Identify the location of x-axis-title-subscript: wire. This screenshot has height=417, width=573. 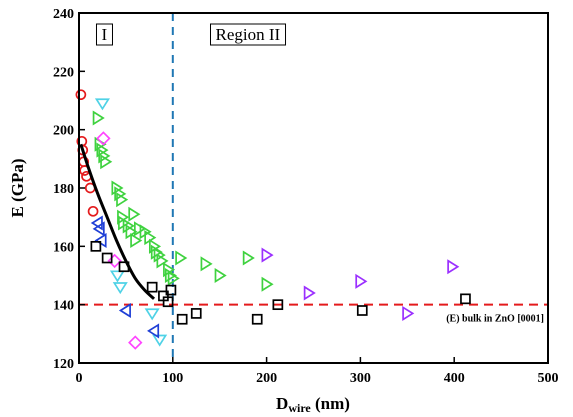
(299, 408).